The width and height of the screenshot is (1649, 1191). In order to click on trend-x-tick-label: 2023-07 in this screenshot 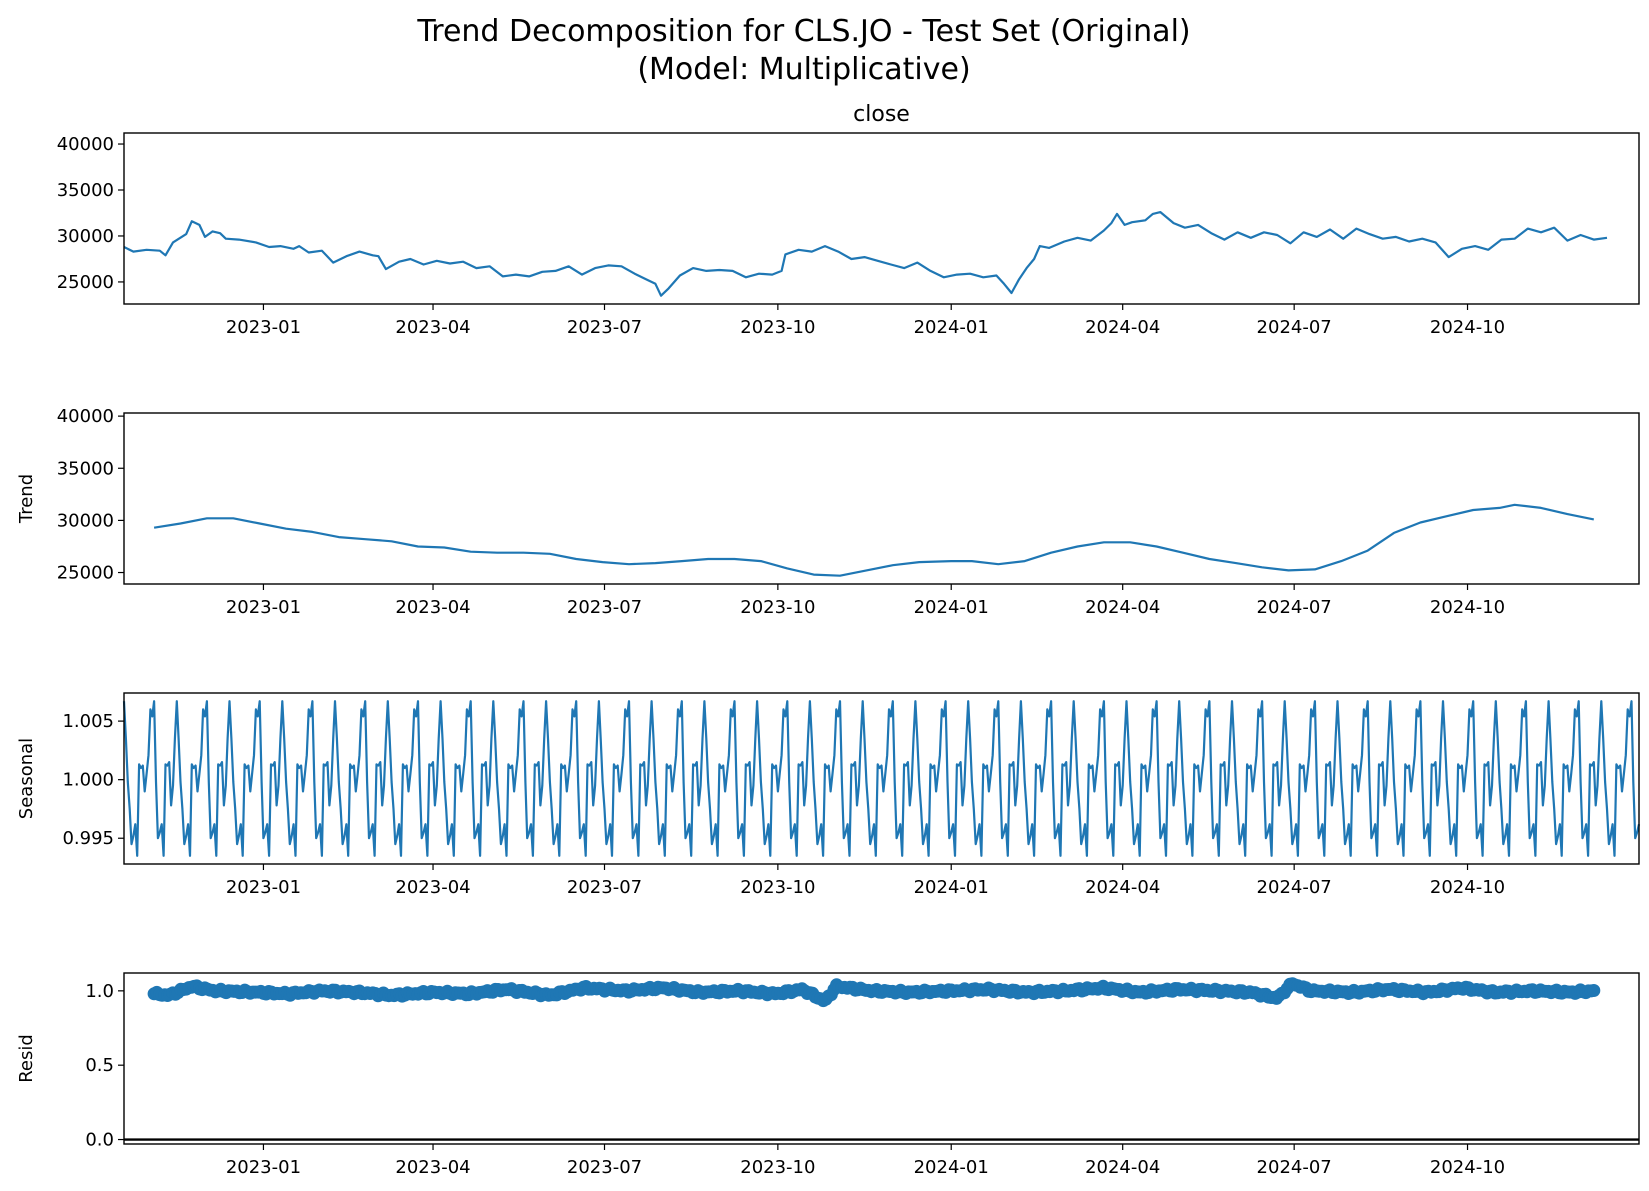, I will do `click(604, 607)`.